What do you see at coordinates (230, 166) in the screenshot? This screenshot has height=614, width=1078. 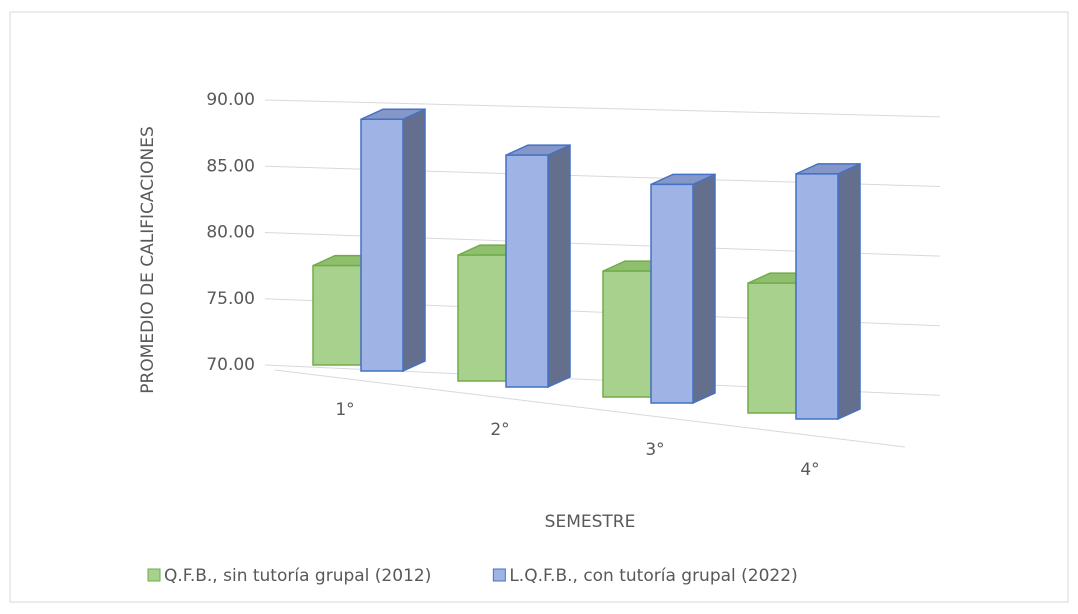 I see `y-tick-label: 85.00` at bounding box center [230, 166].